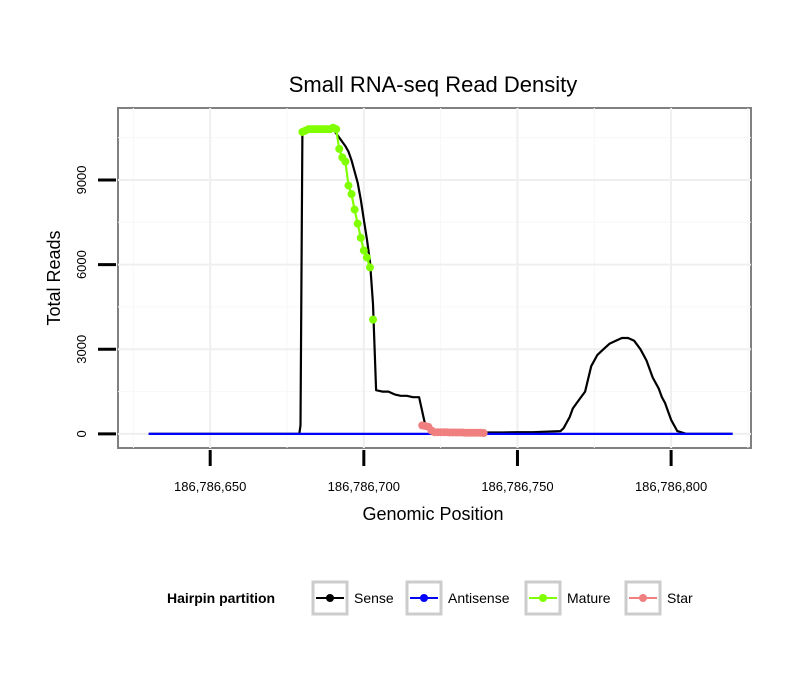  What do you see at coordinates (373, 319) in the screenshot?
I see `data-point-mature-tail` at bounding box center [373, 319].